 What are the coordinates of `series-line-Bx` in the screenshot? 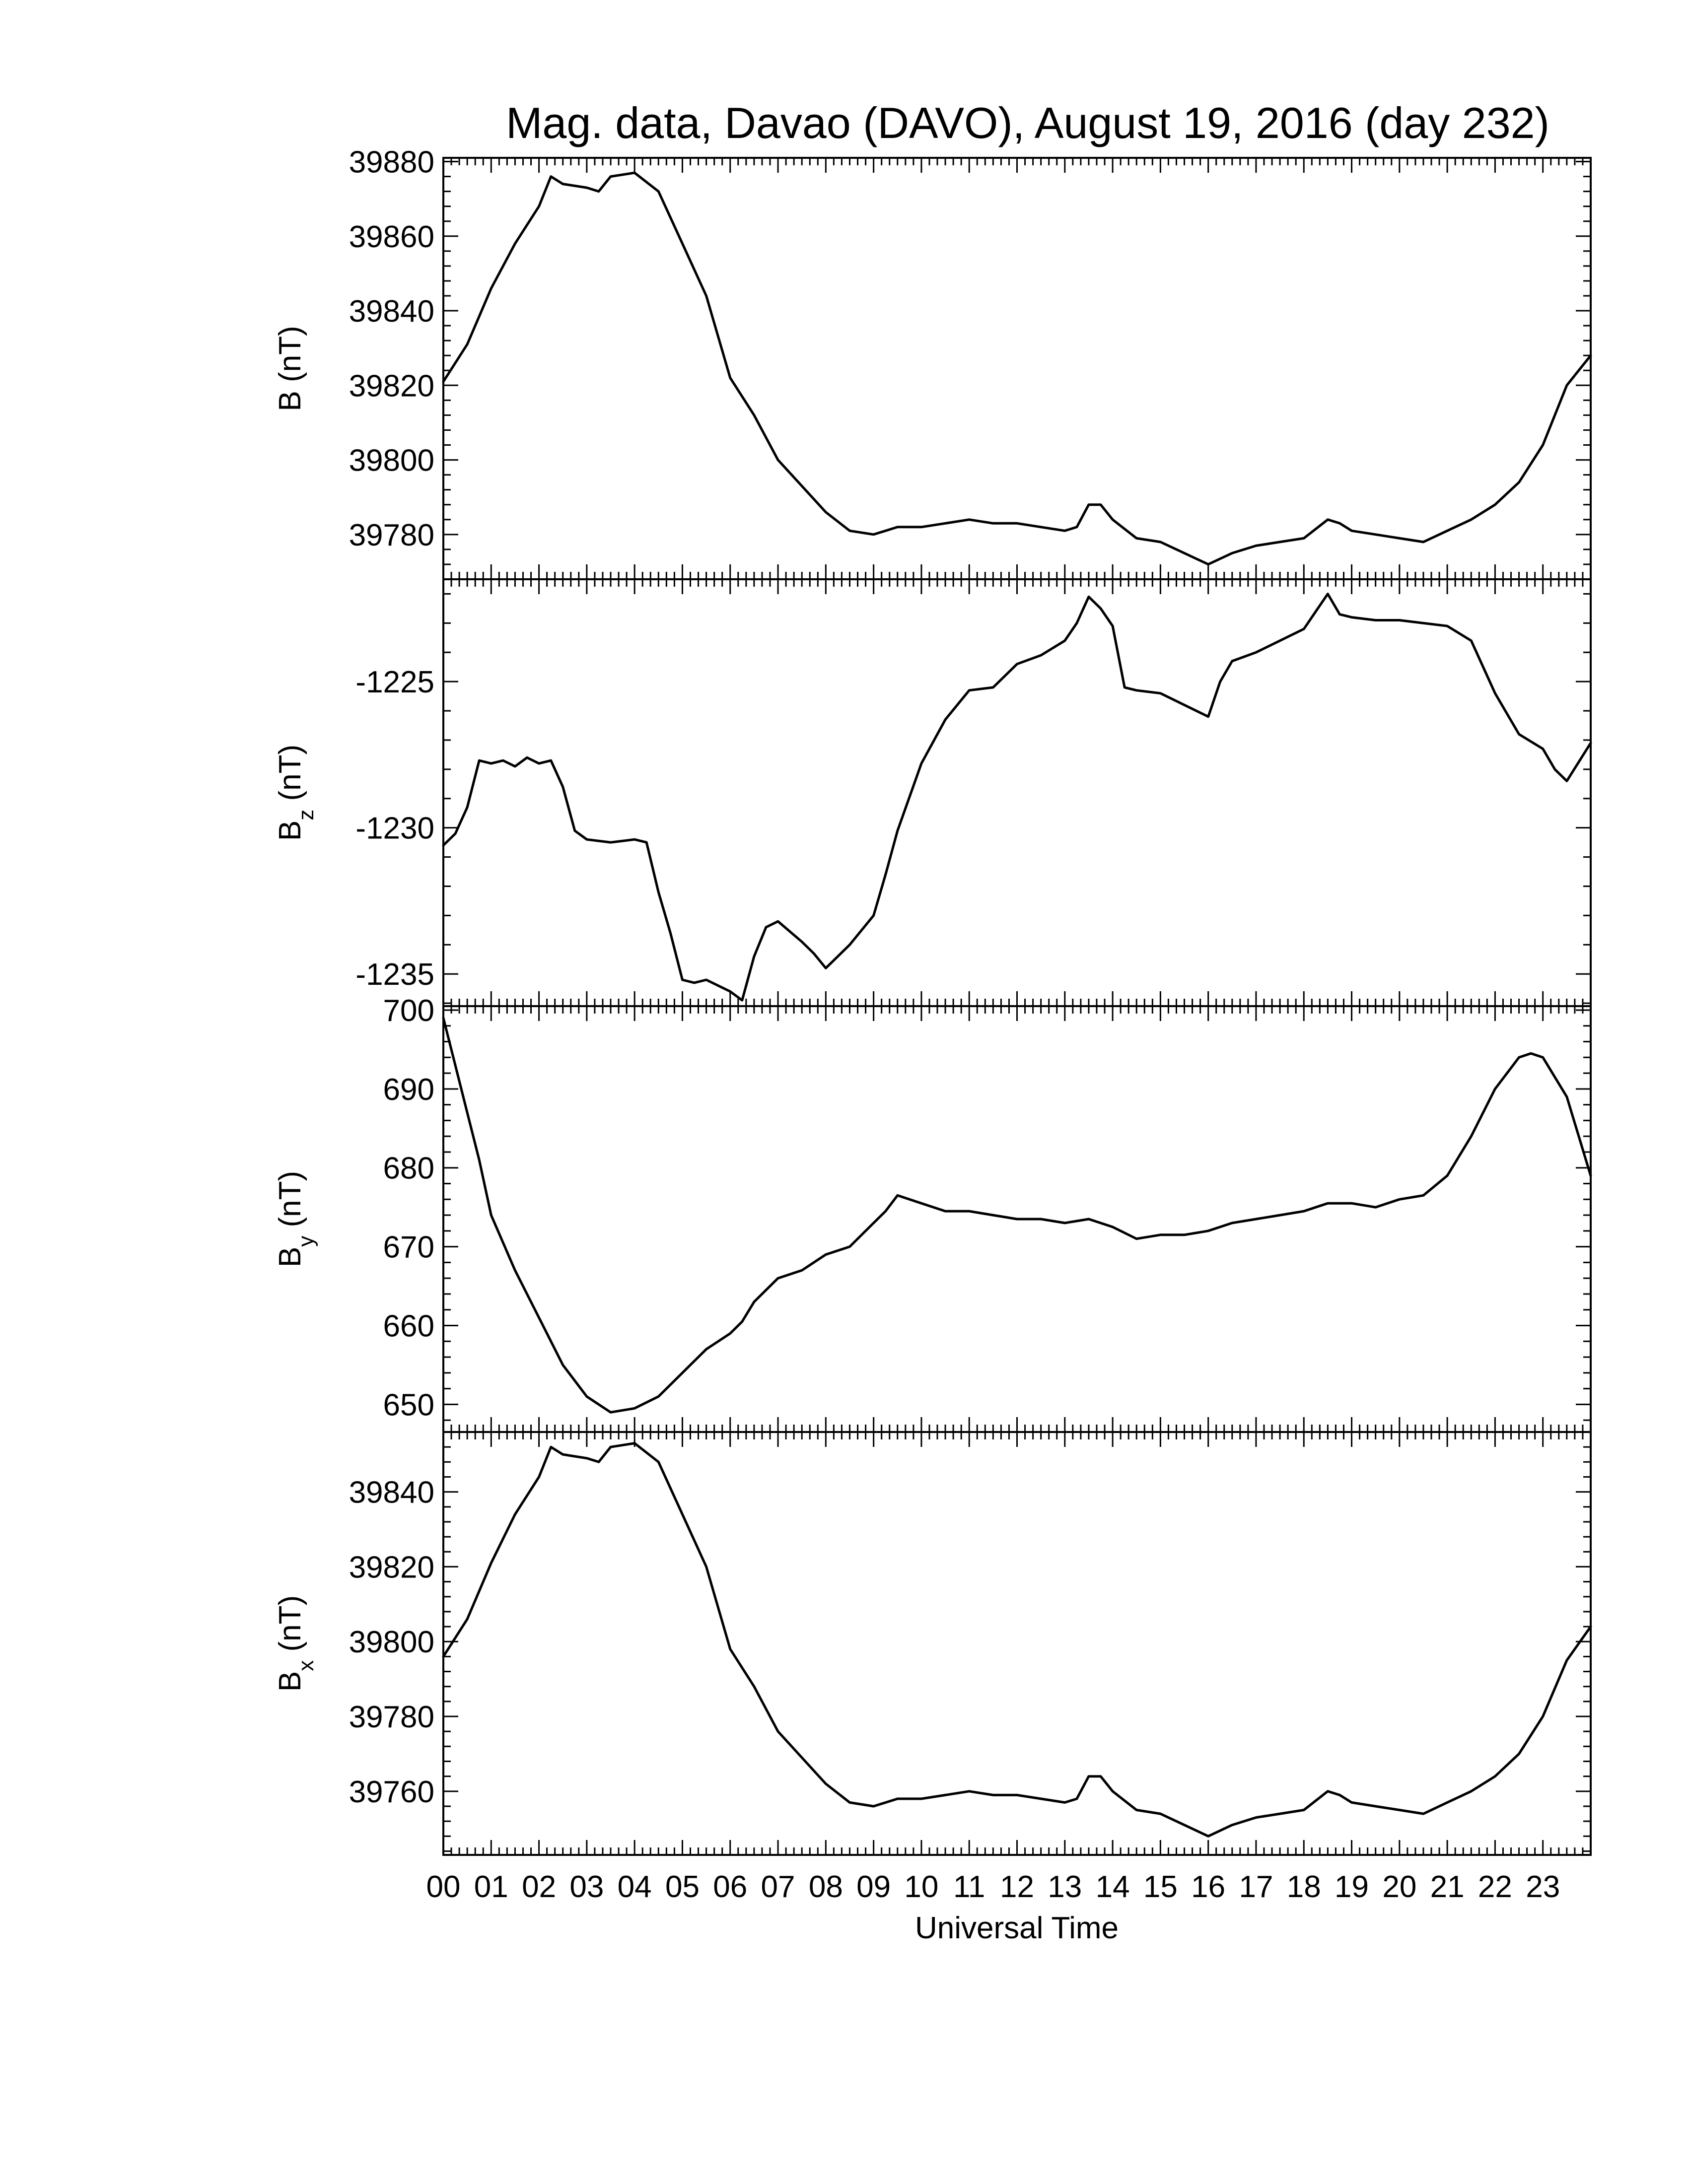 It's located at (1017, 1640).